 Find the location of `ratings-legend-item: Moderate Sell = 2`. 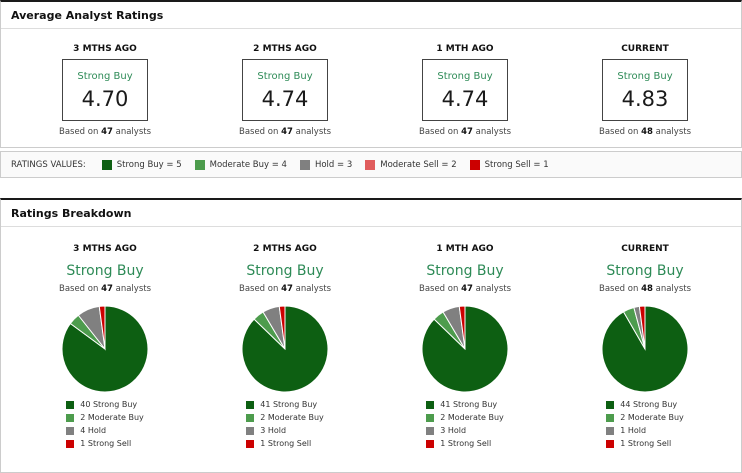

ratings-legend-item: Moderate Sell = 2 is located at coordinates (411, 164).